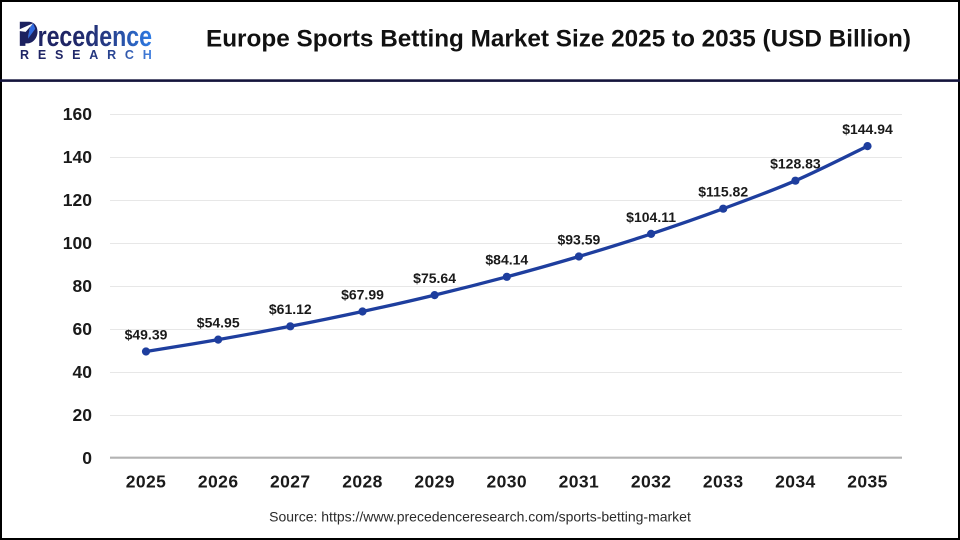 The width and height of the screenshot is (960, 540). I want to click on svg-text: 100, so click(77, 243).